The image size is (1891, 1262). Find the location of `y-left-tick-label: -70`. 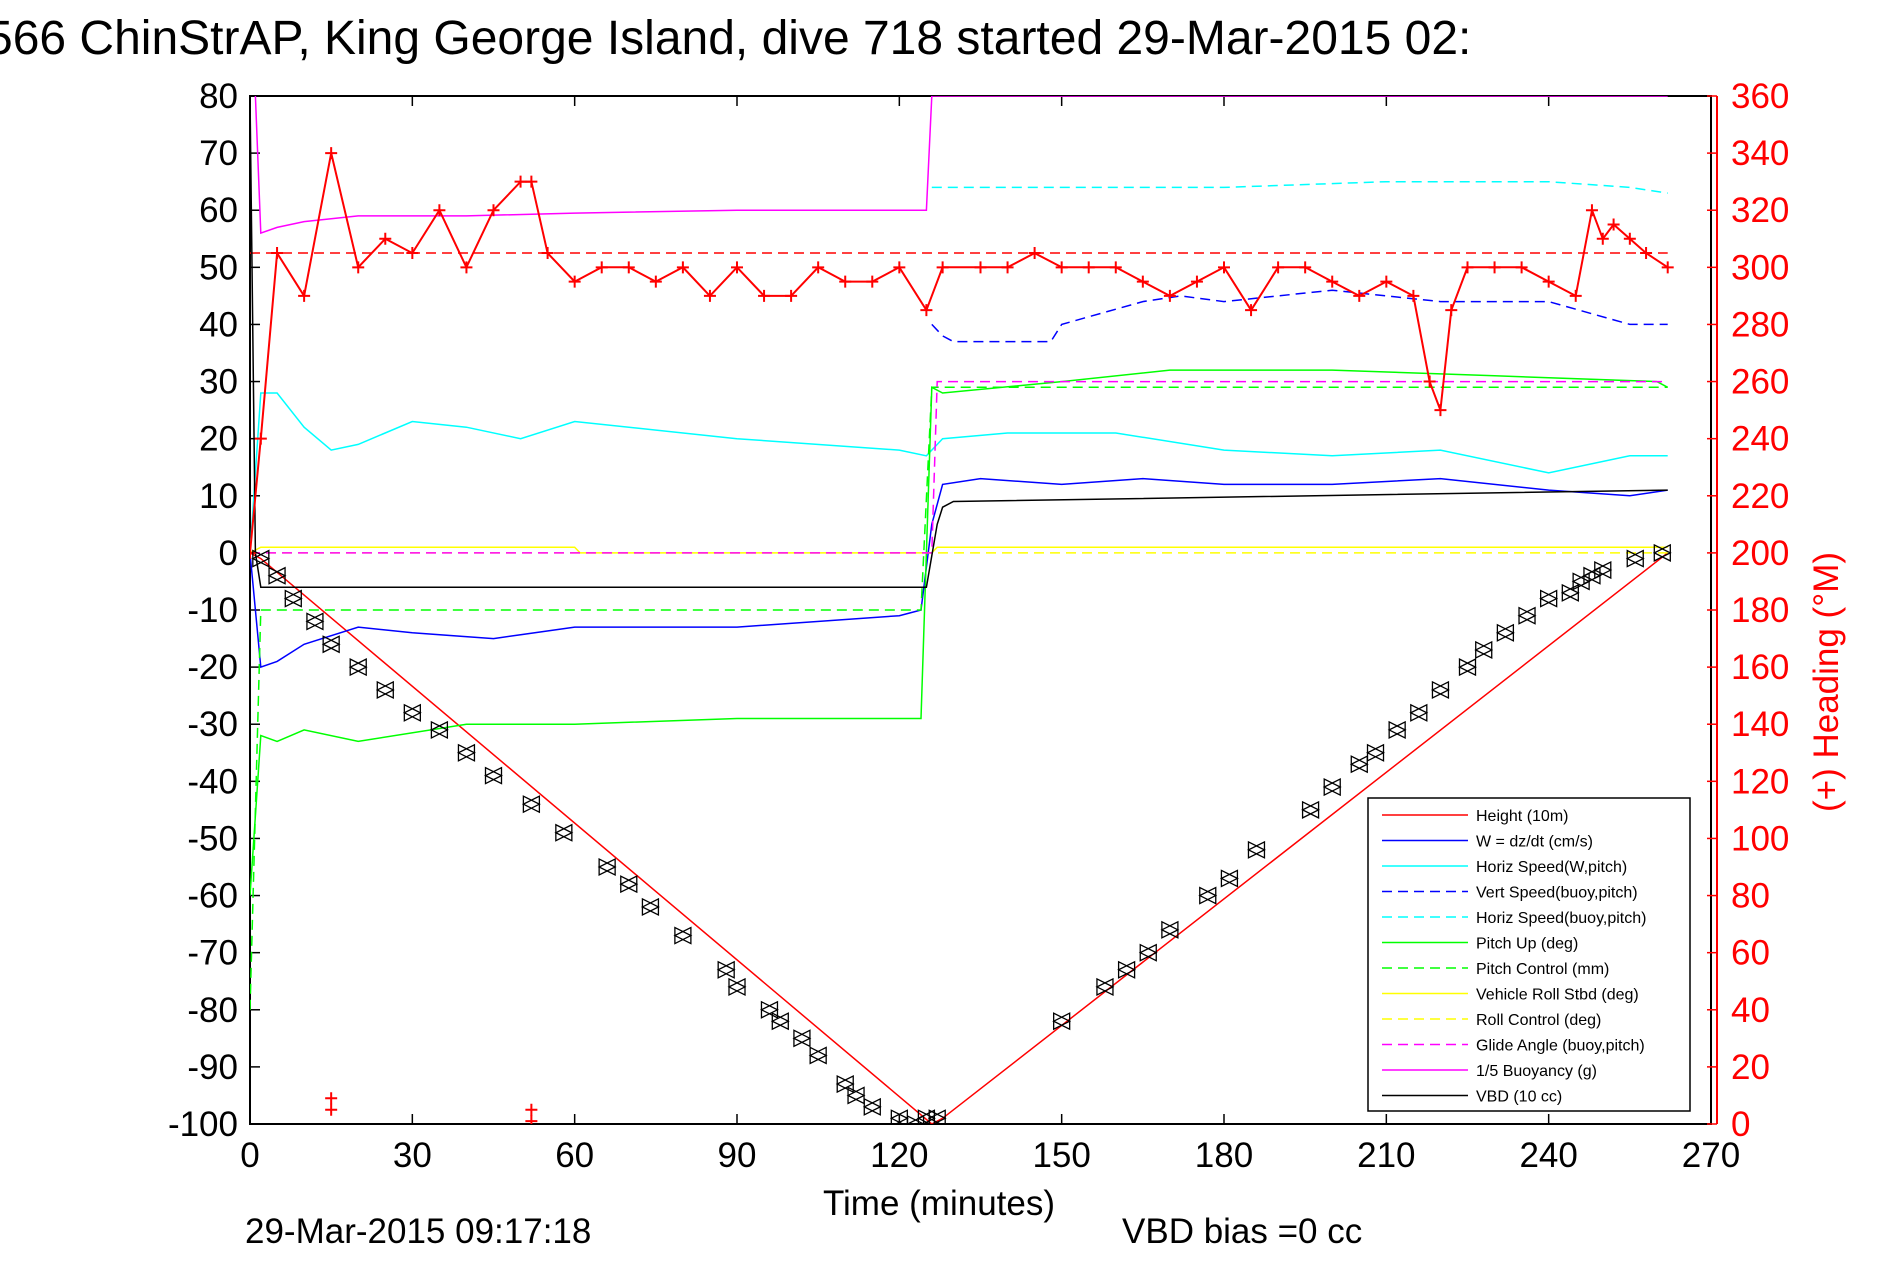

y-left-tick-label: -70 is located at coordinates (212, 953).